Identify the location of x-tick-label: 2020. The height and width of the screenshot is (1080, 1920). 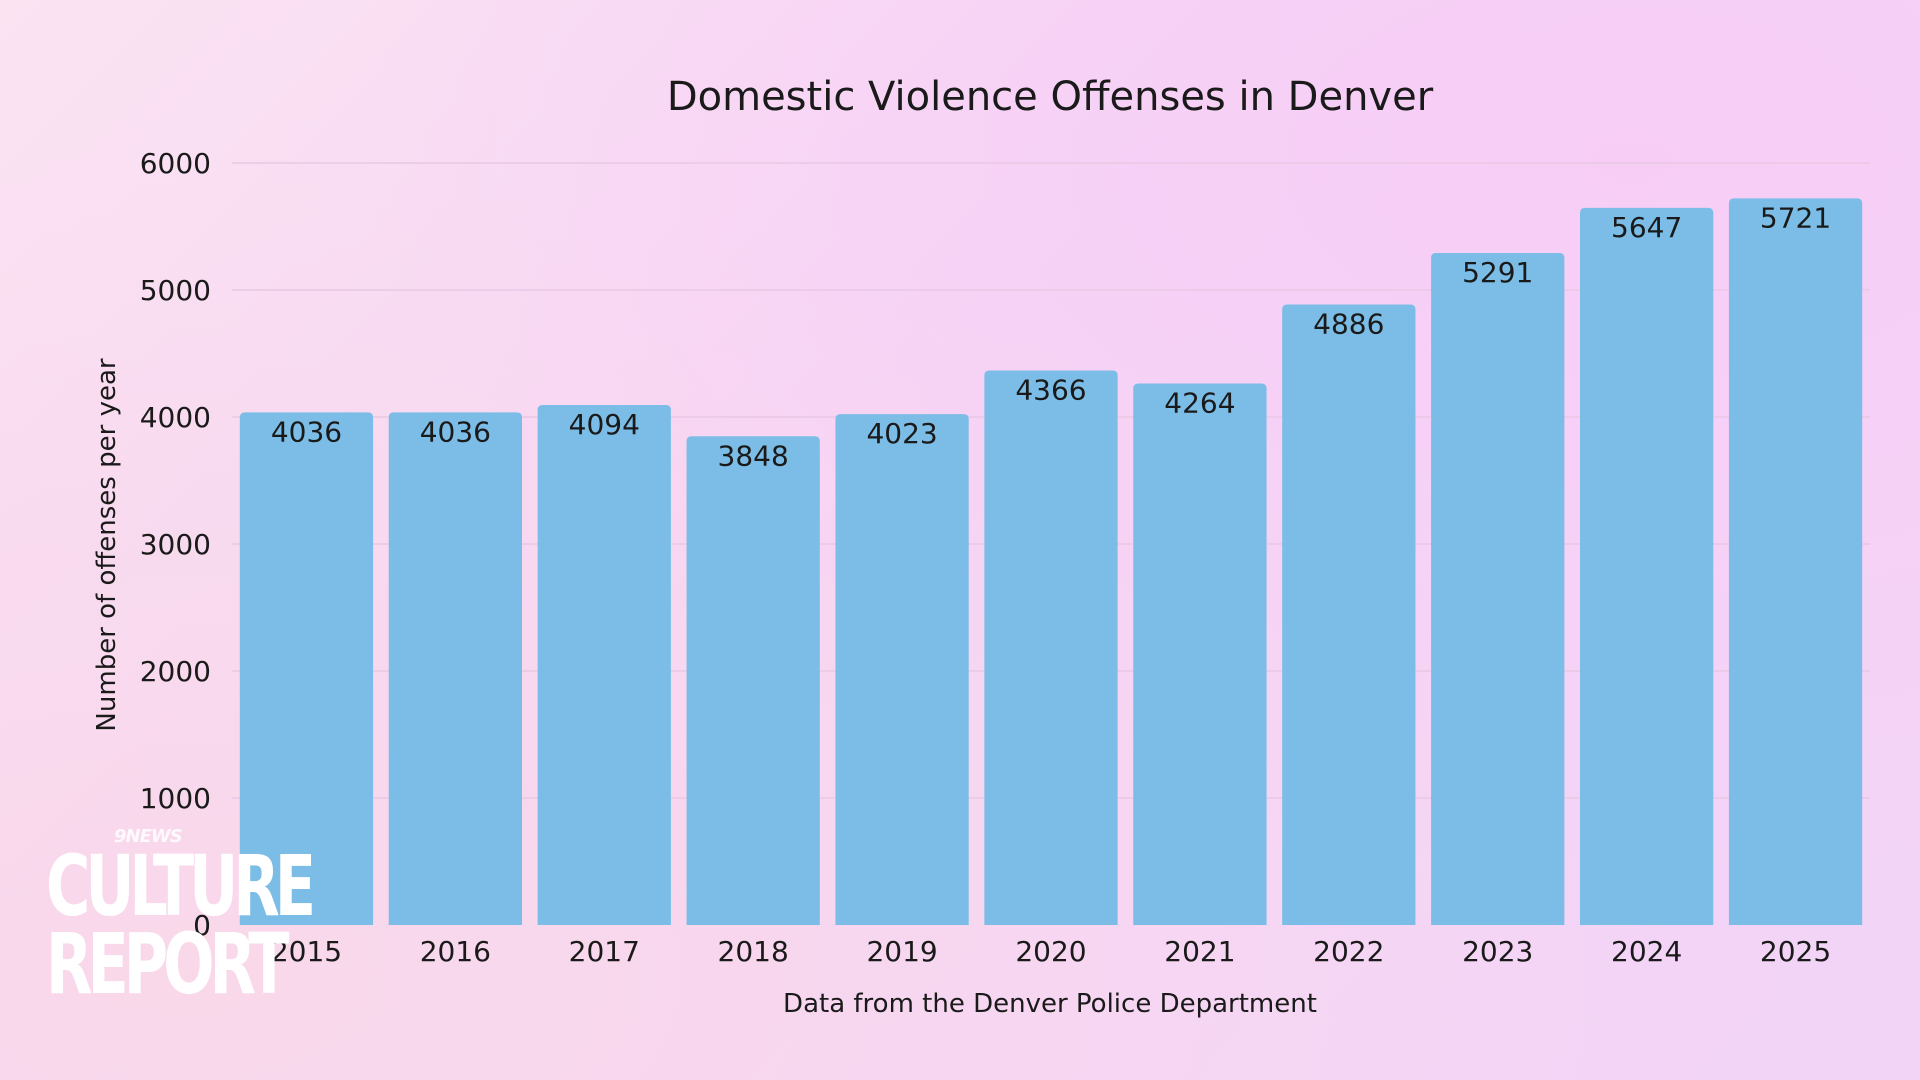
(1050, 951).